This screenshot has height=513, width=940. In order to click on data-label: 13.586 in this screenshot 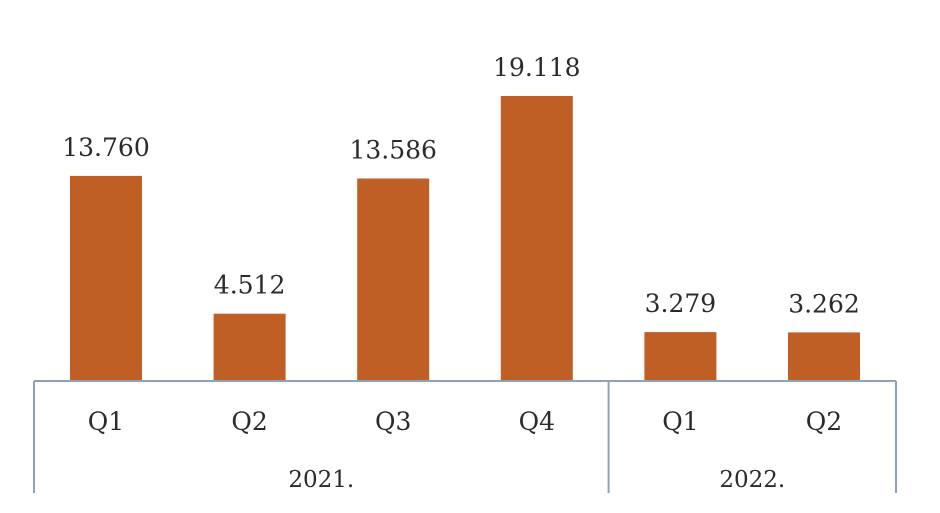, I will do `click(392, 150)`.